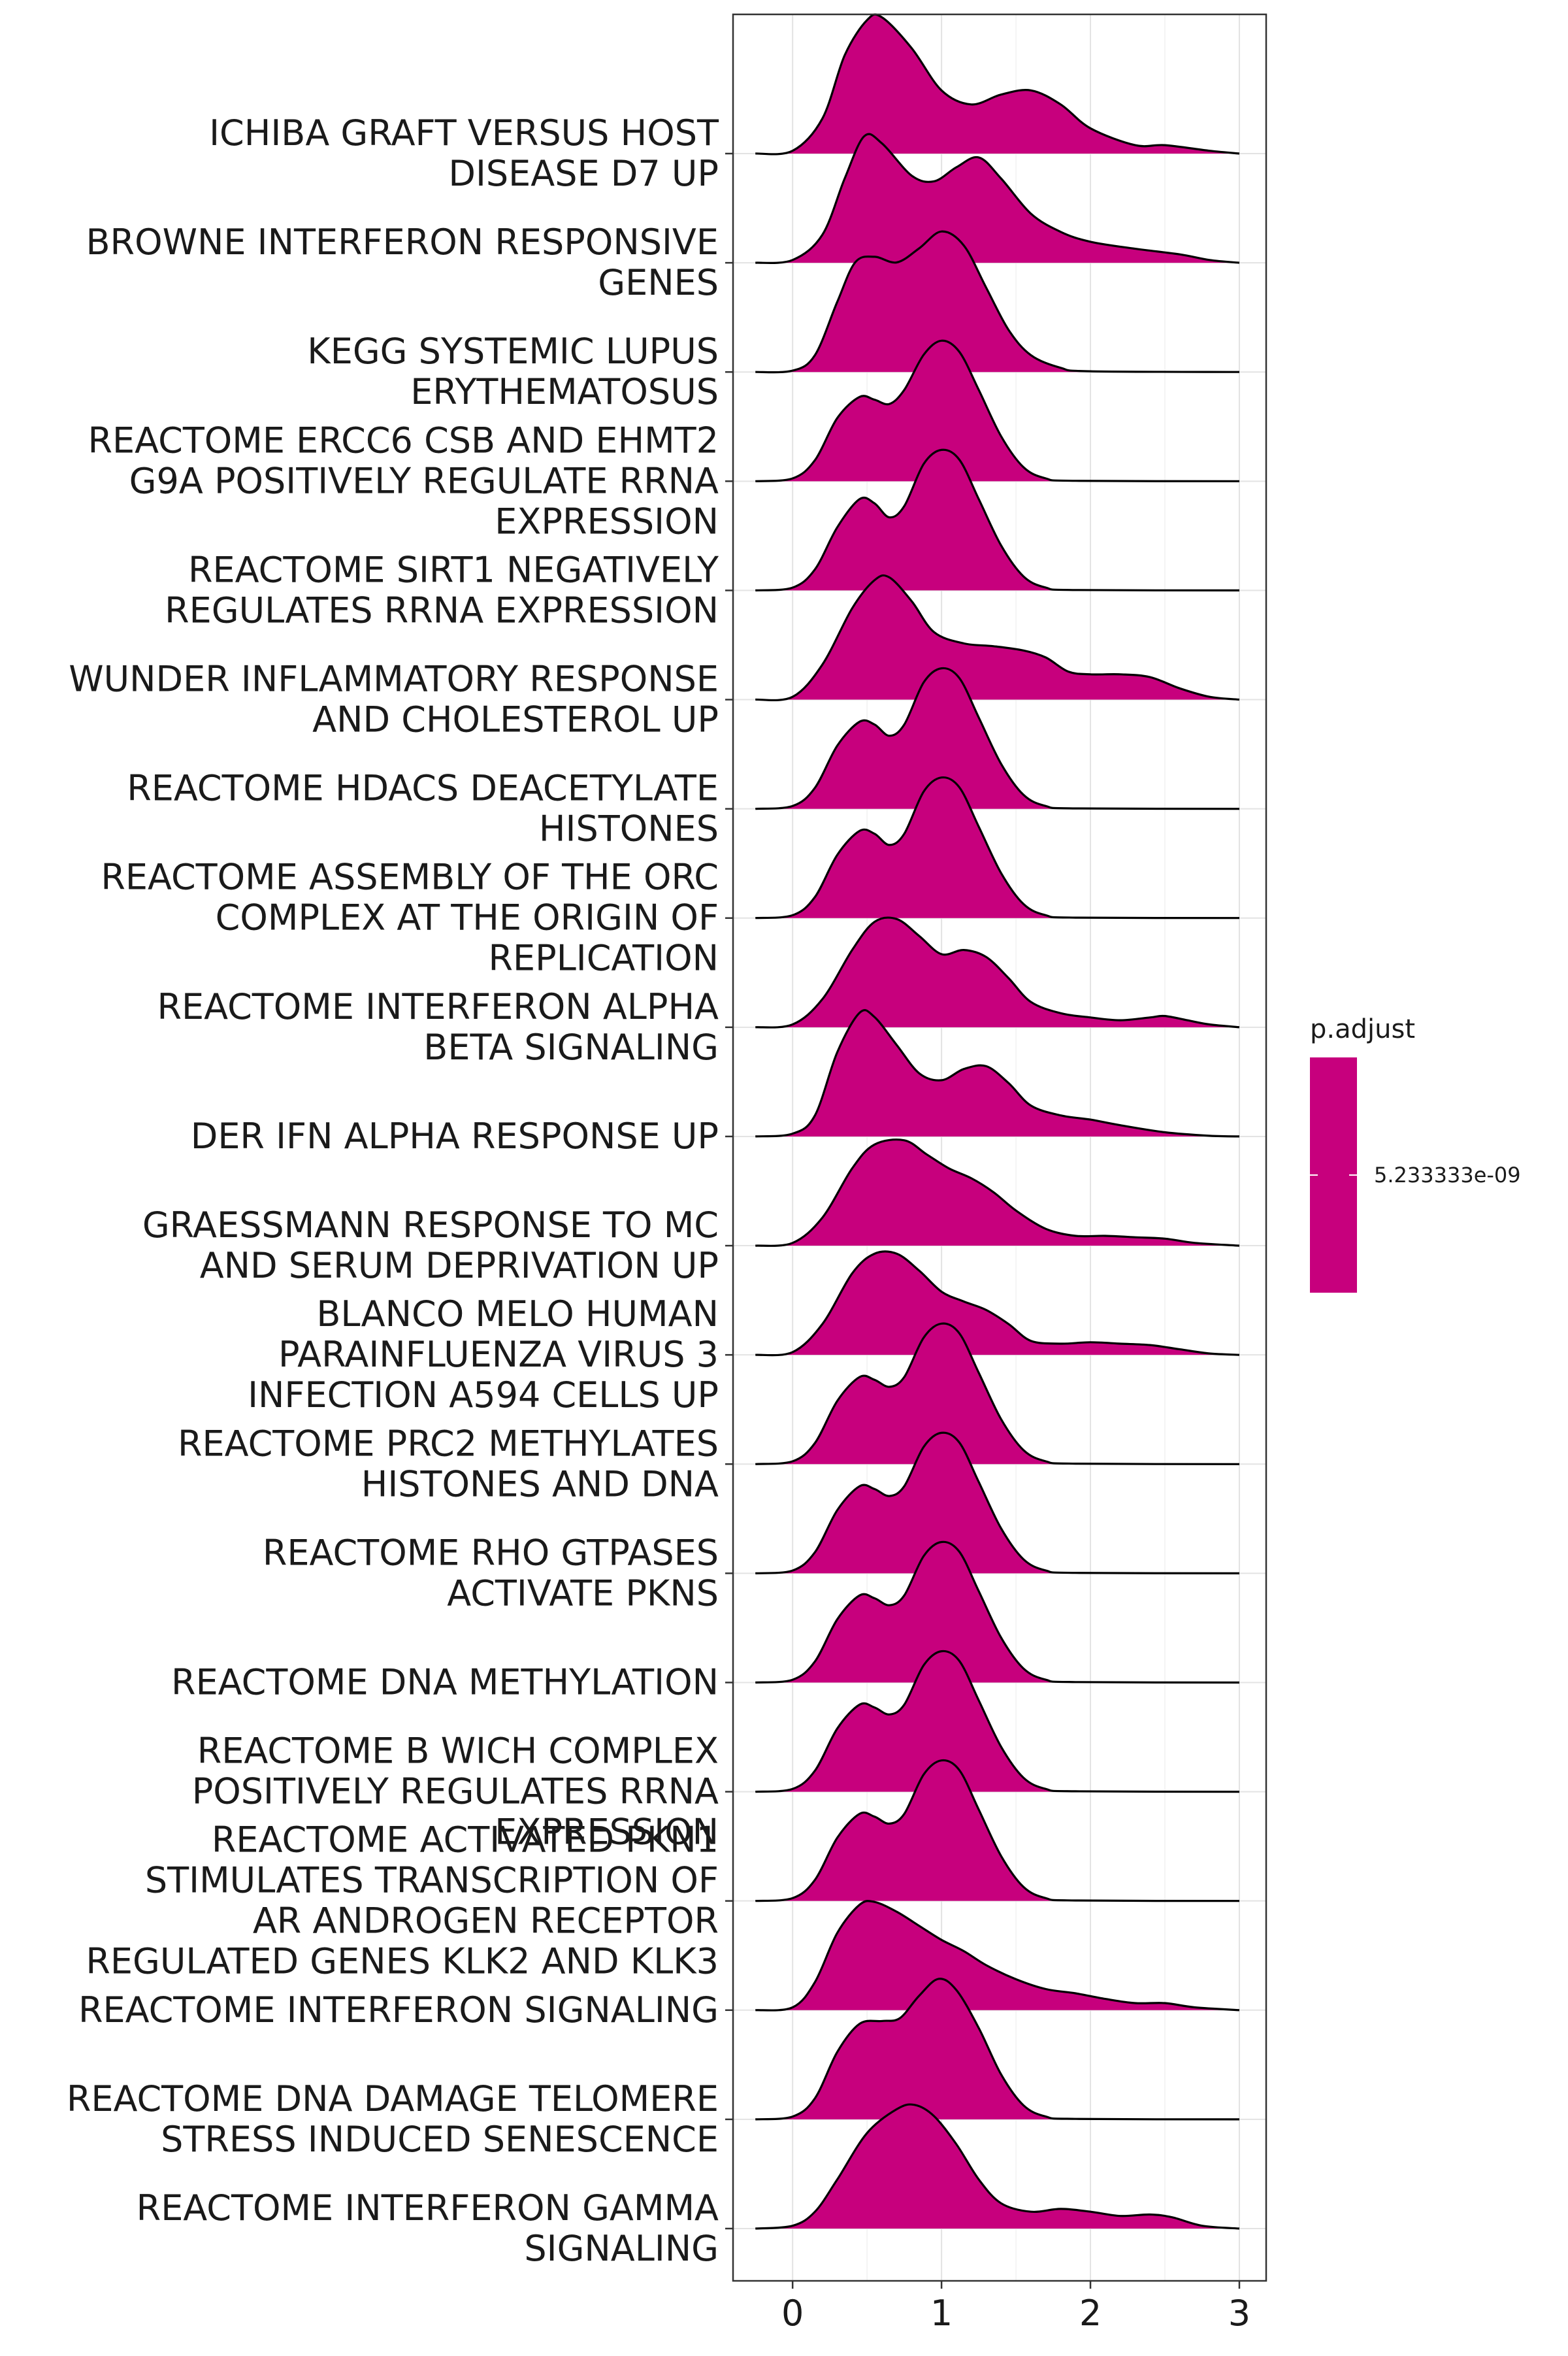 This screenshot has width=1568, height=2356. What do you see at coordinates (513, 372) in the screenshot?
I see `y-tick-label: KEGG SYSTEMIC LUPUS ERYTHEMATOSUS` at bounding box center [513, 372].